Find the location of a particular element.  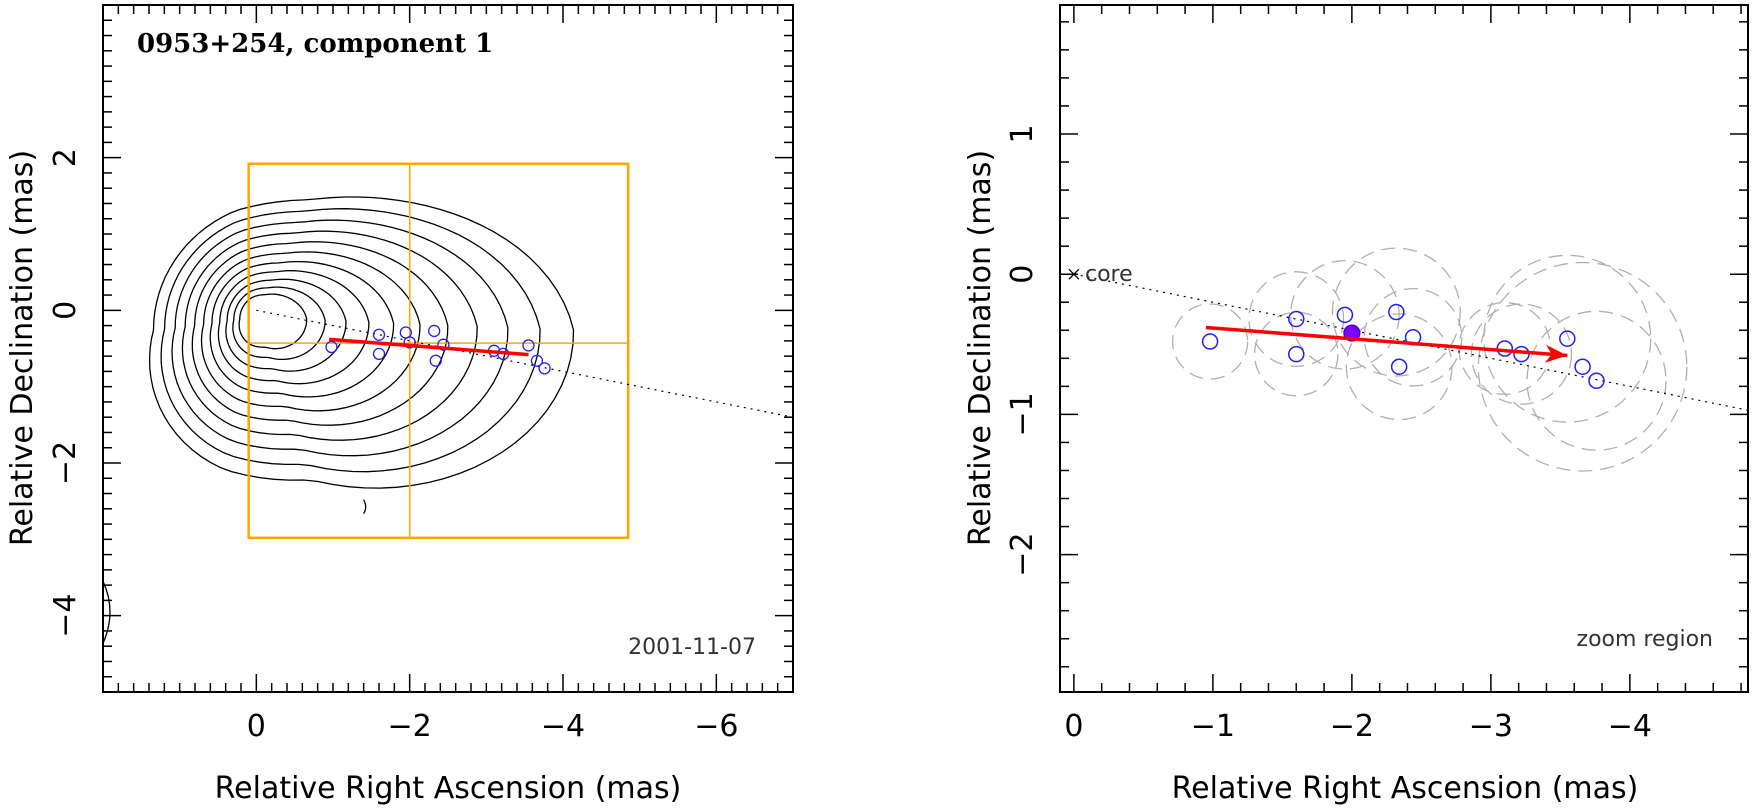

right-motion-arrow is located at coordinates (1386, 344).